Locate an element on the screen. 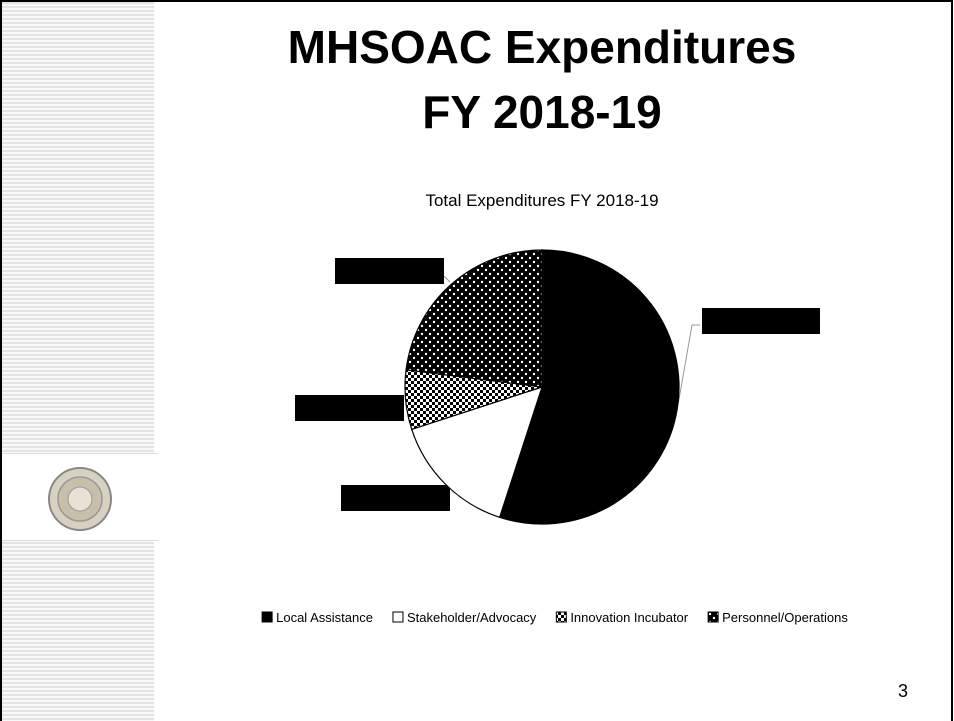  slide-title: MHSOAC Expenditures is located at coordinates (542, 47).